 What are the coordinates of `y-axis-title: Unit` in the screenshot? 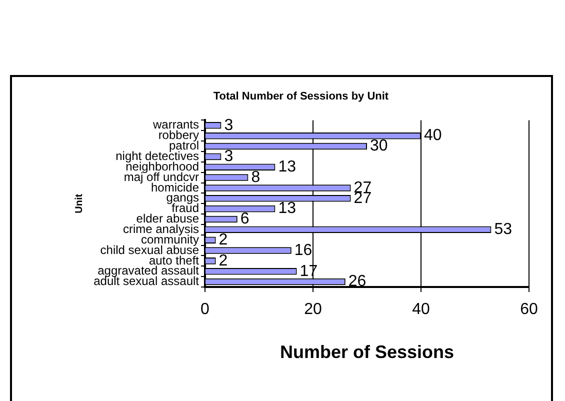 It's located at (79, 203).